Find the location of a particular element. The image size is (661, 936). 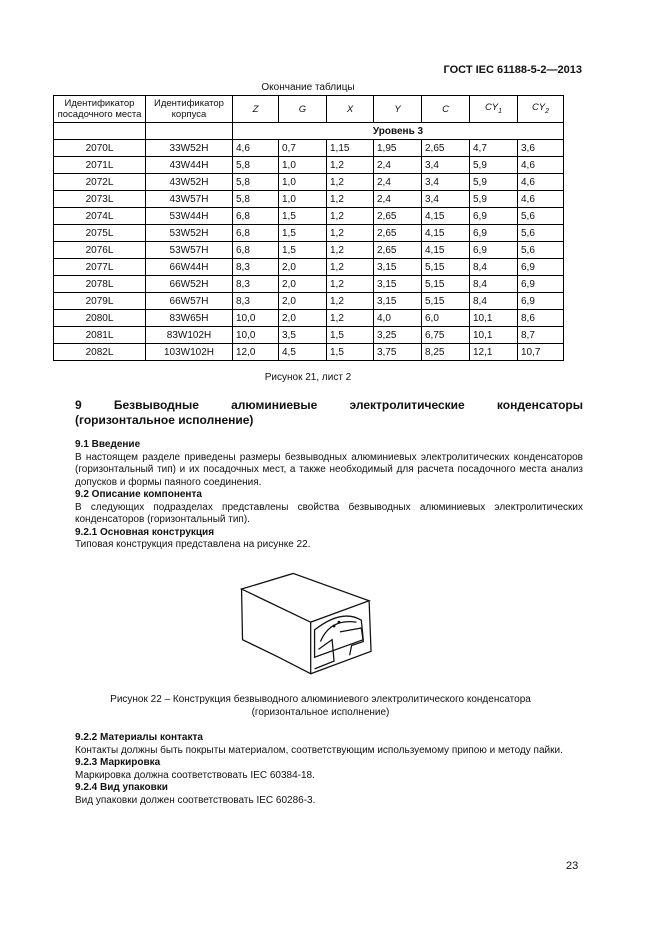

footprint-id-cell: 2076L is located at coordinates (99, 250).